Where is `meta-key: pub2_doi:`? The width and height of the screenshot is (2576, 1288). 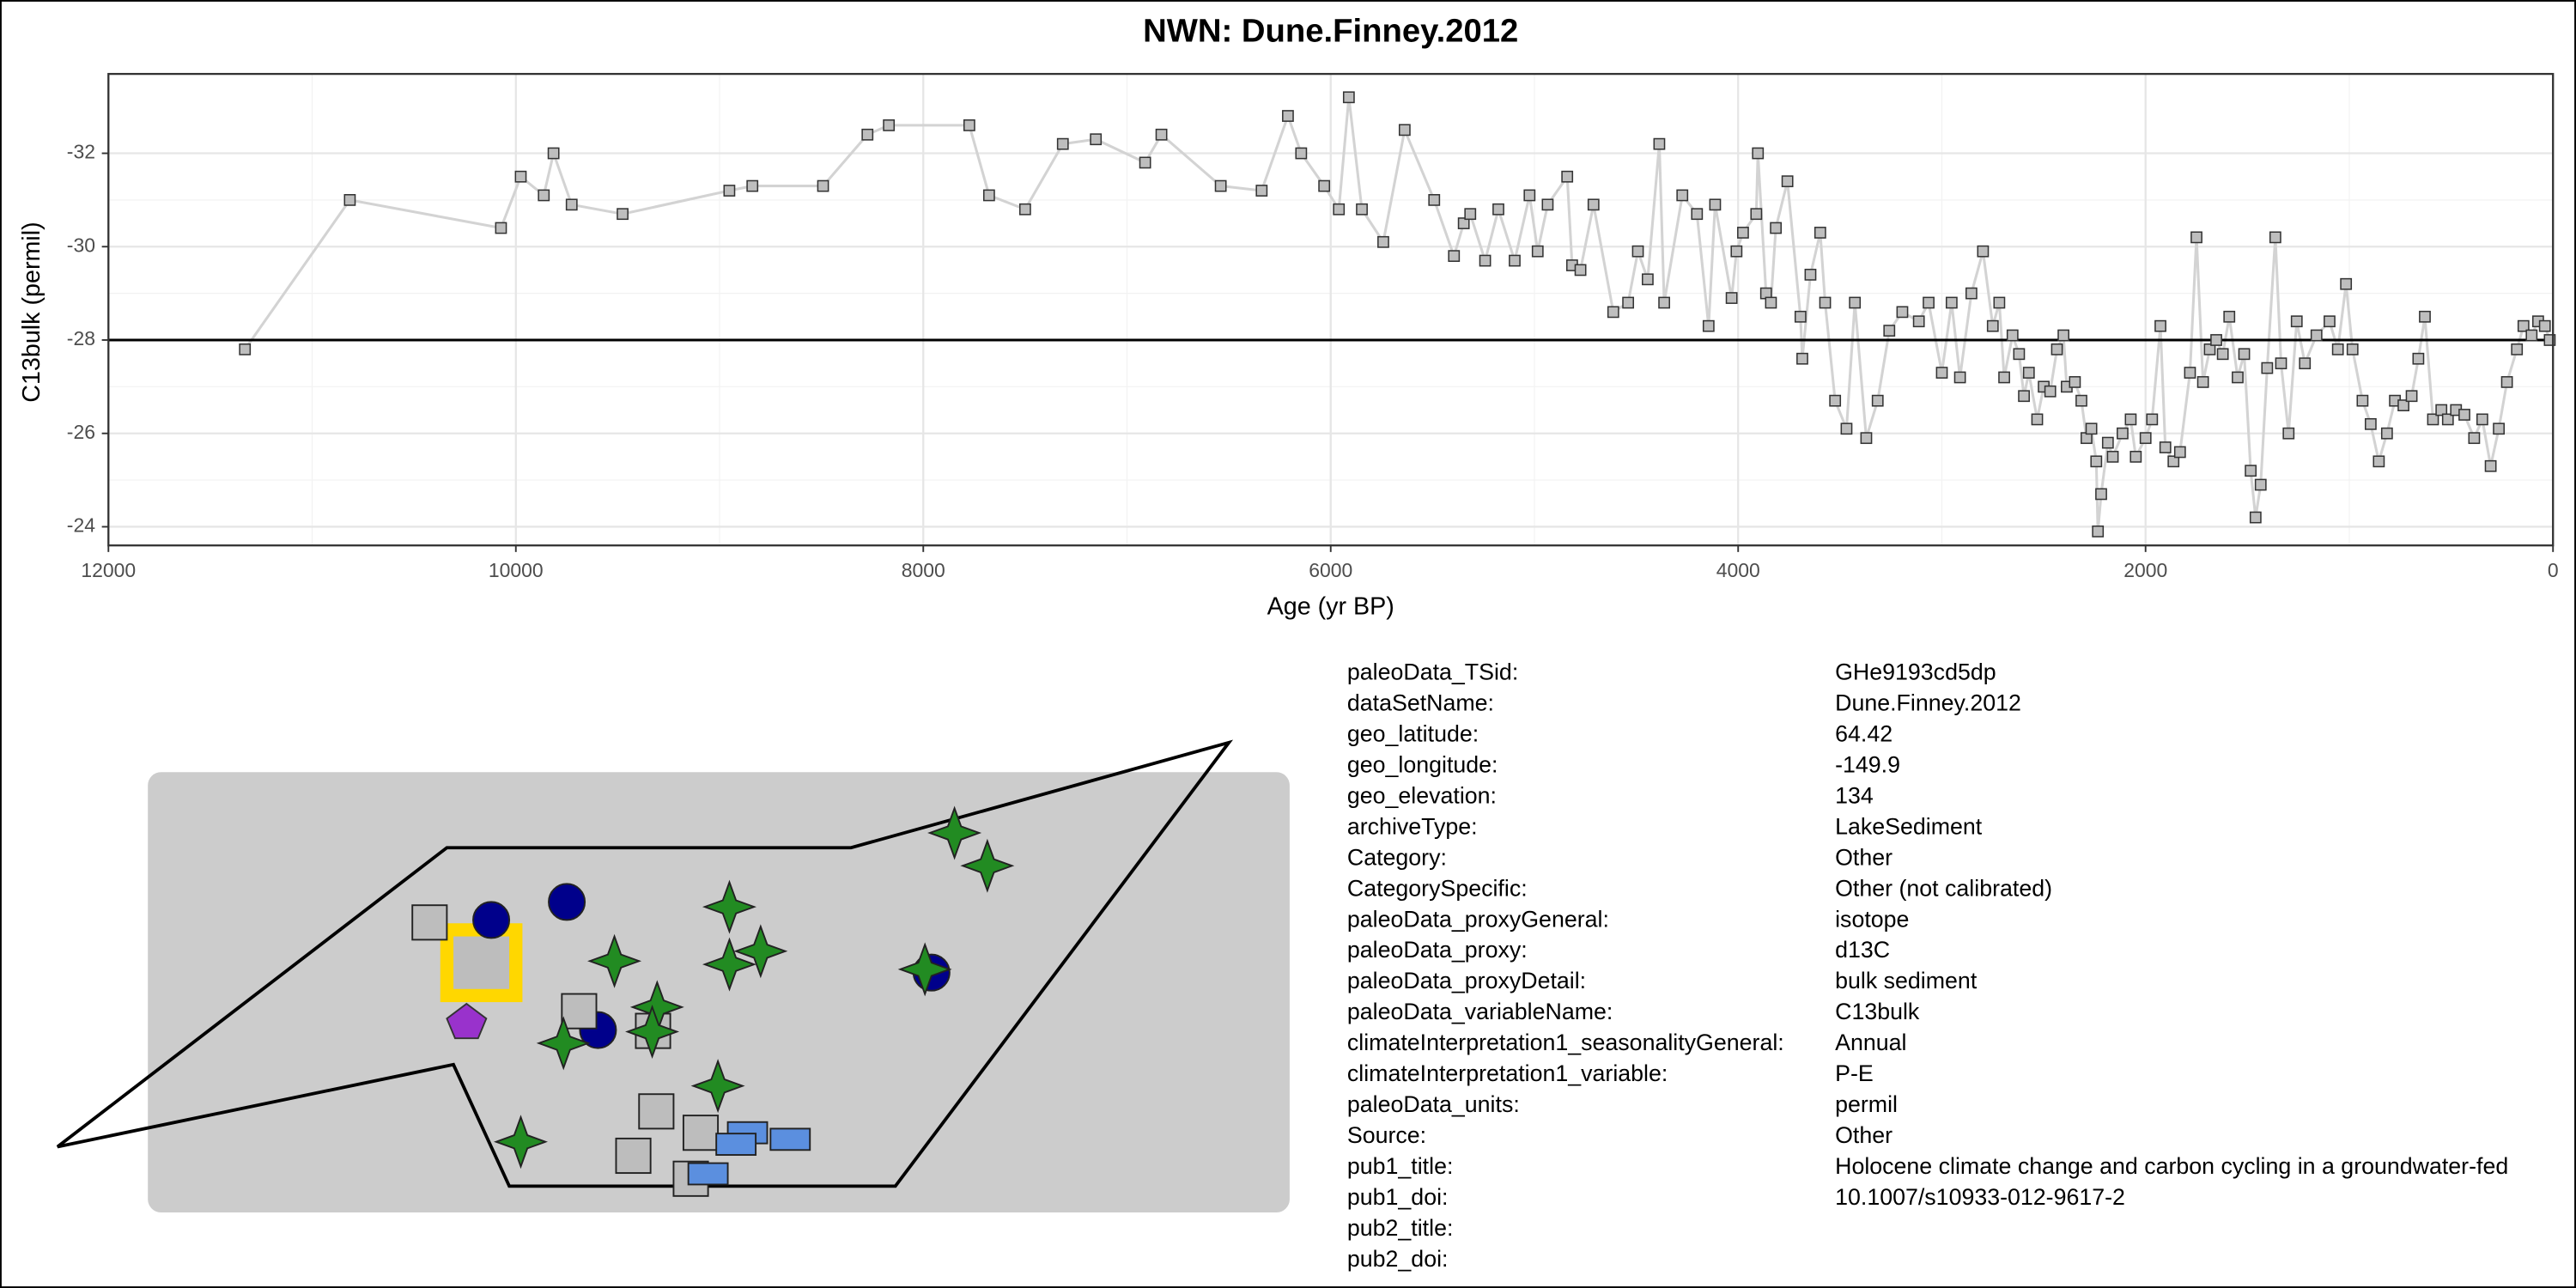
meta-key: pub2_doi: is located at coordinates (1398, 1259).